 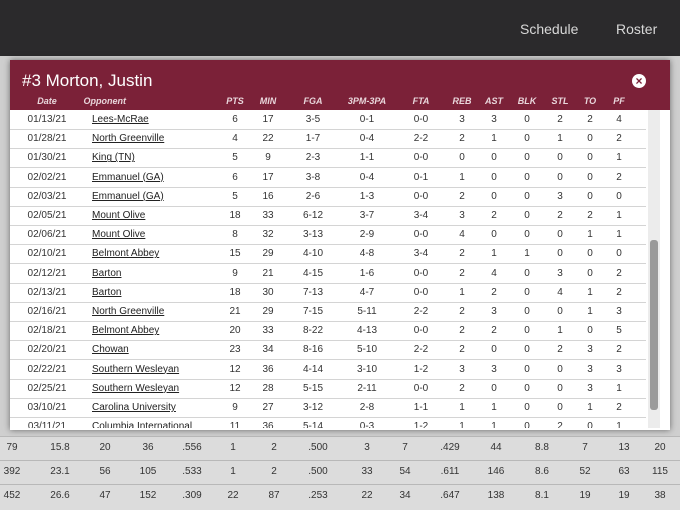 I want to click on opponent-link: King (TN), so click(x=113, y=158).